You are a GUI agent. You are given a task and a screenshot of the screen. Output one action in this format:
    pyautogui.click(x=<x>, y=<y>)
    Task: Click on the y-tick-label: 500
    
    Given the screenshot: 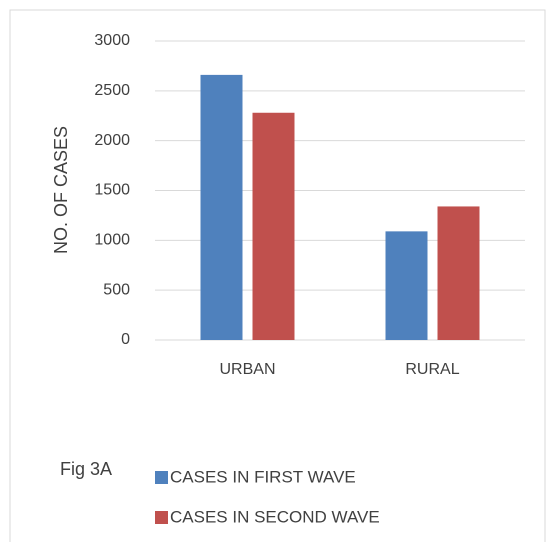 What is the action you would take?
    pyautogui.click(x=116, y=289)
    